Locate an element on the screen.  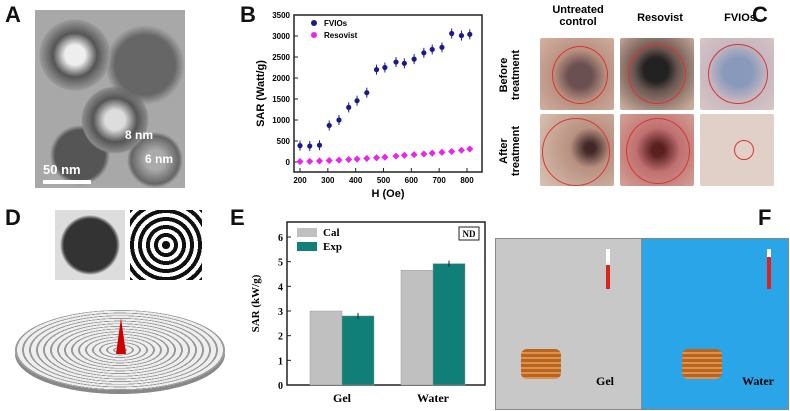
x-tick-label: 200 is located at coordinates (300, 180).